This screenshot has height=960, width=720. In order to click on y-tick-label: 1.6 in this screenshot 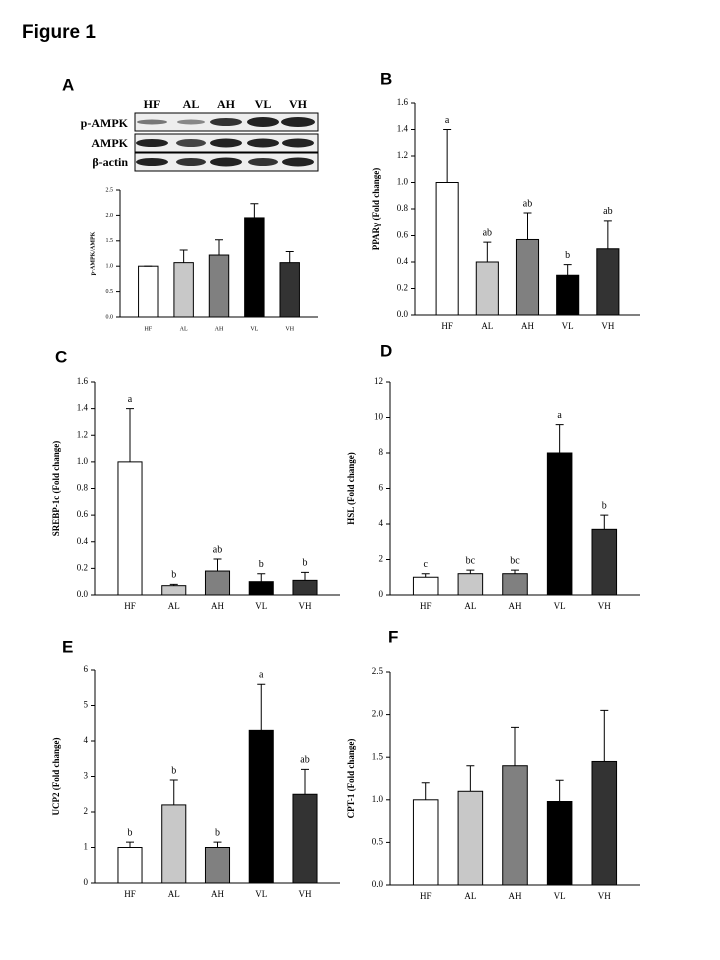, I will do `click(83, 381)`.